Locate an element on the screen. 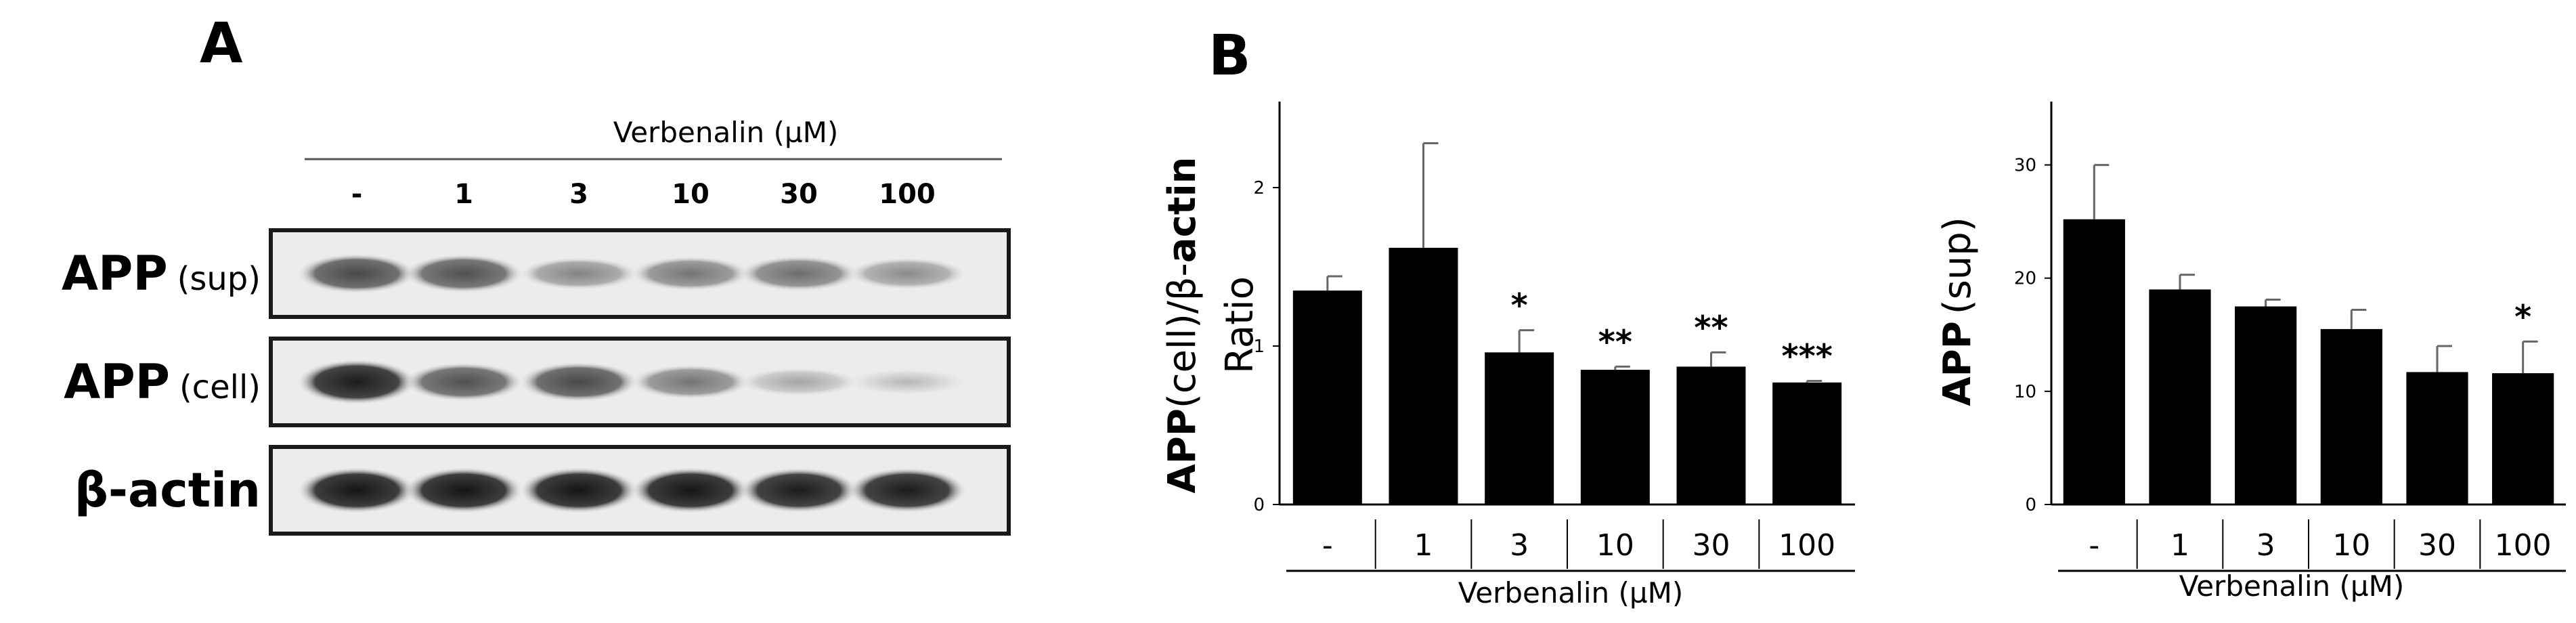 The height and width of the screenshot is (623, 2576). y-tick-label: 1 is located at coordinates (1259, 347).